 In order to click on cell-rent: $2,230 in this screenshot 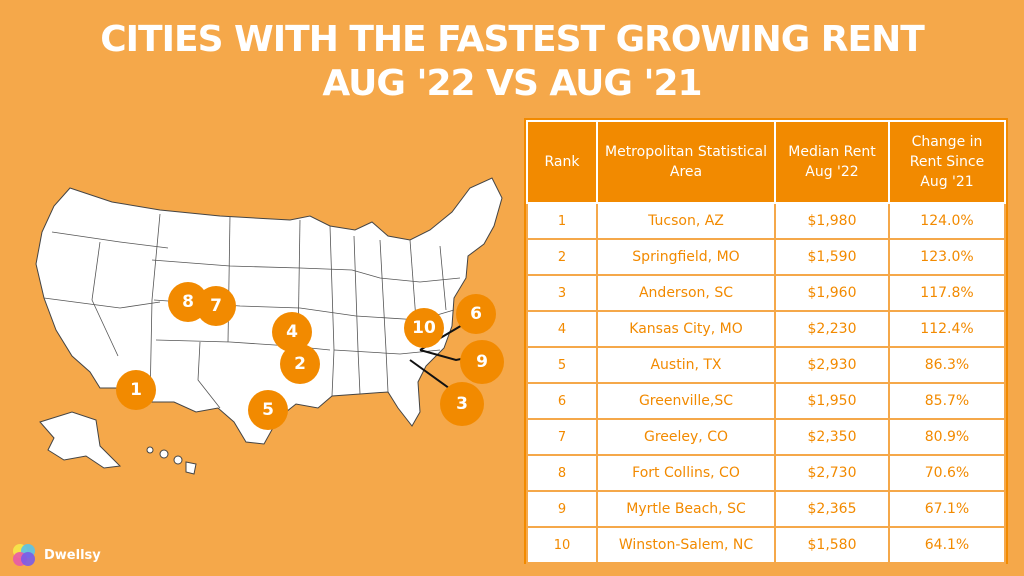, I will do `click(832, 329)`.